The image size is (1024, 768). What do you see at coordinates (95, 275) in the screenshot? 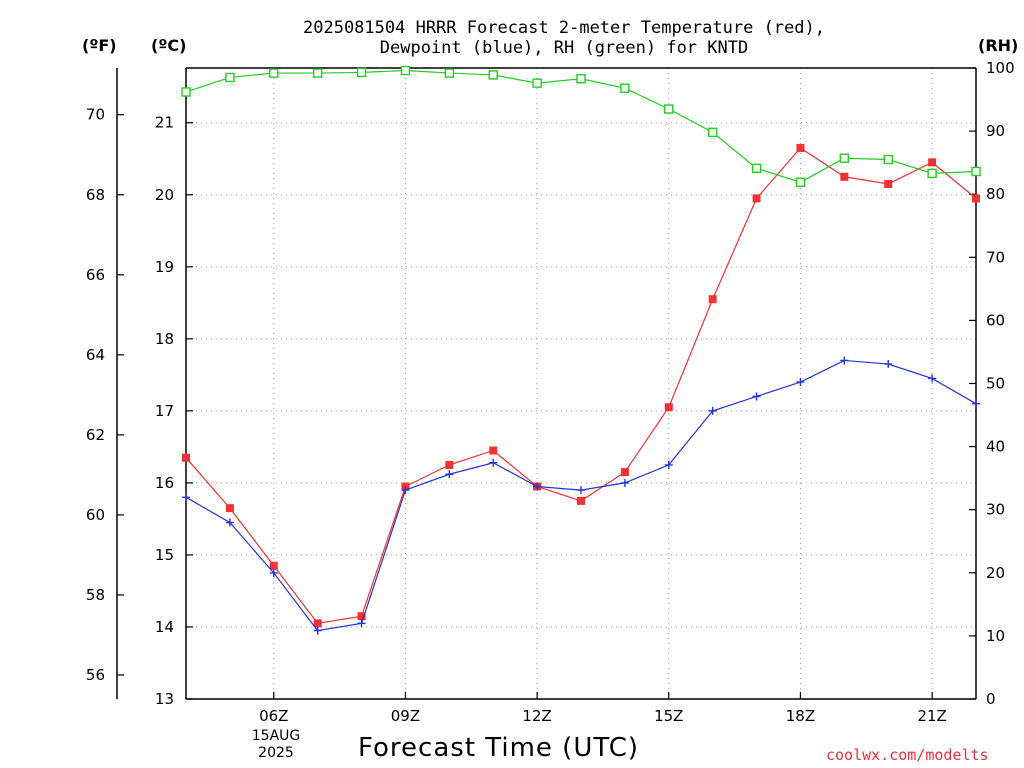
I see `fahrenheit-tick-label: 66` at bounding box center [95, 275].